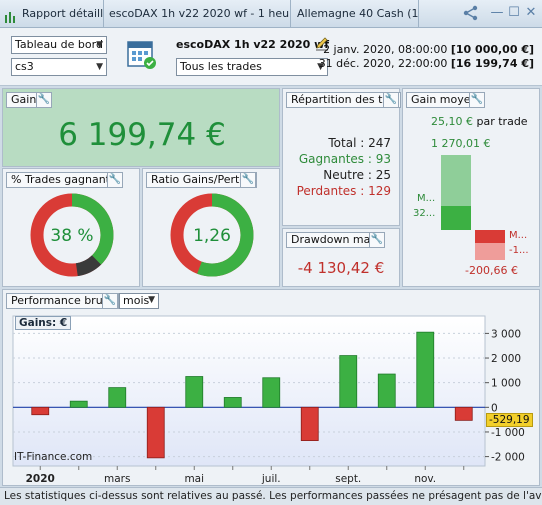  I want to click on y-tick-label: -1 000, so click(508, 433).